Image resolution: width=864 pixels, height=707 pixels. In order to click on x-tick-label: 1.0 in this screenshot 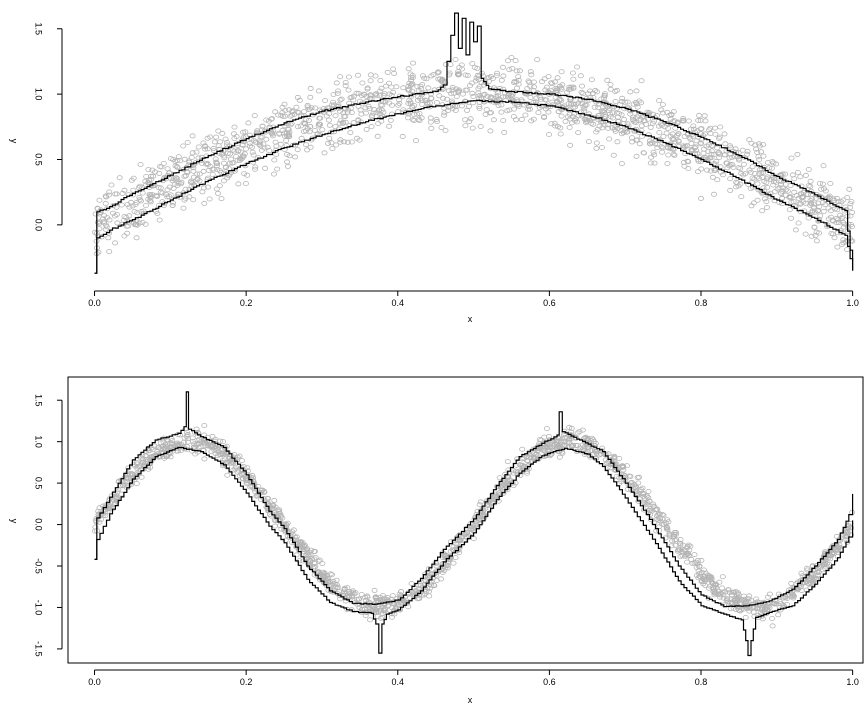, I will do `click(852, 682)`.